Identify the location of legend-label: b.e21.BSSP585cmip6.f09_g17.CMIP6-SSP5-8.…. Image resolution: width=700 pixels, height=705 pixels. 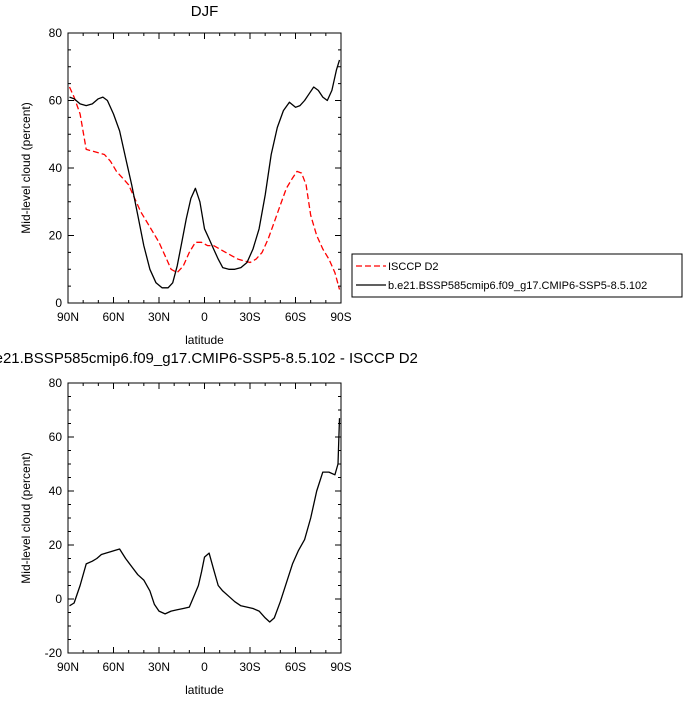
(517, 286).